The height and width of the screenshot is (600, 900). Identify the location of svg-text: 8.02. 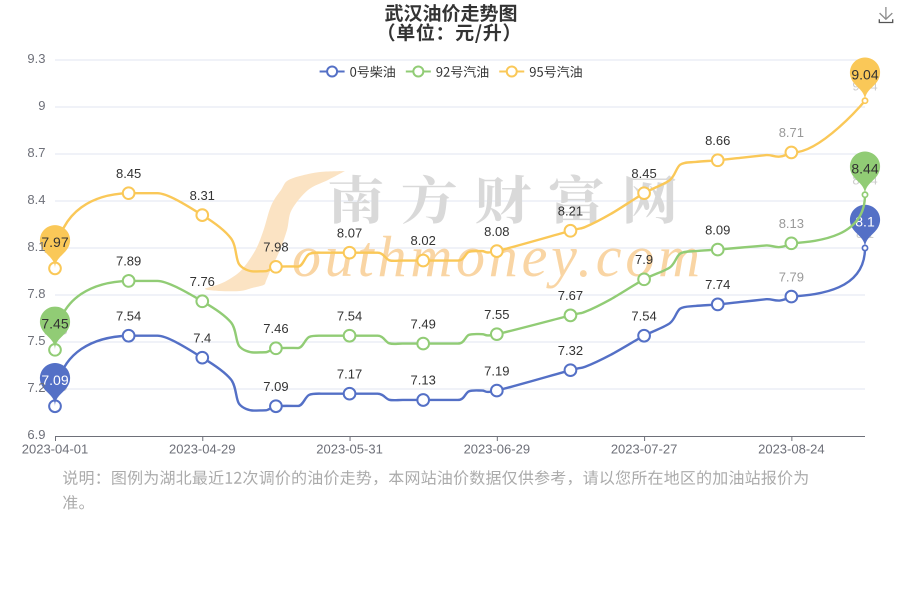
(423, 240).